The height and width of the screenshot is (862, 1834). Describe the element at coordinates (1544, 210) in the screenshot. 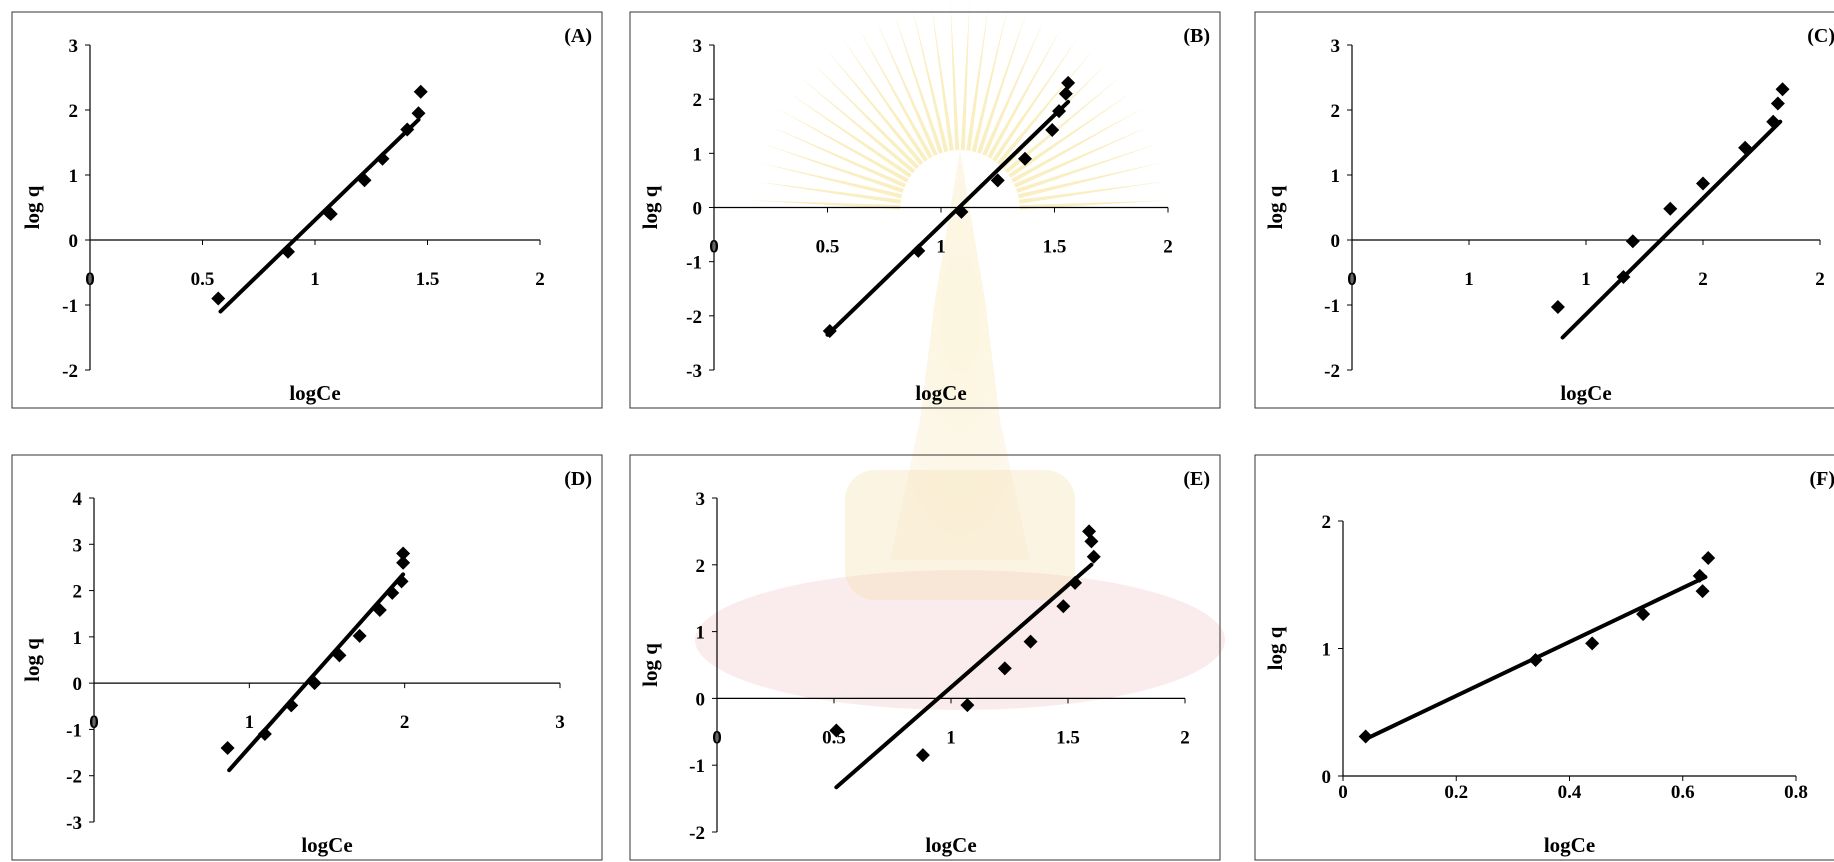

I see `chart-panel-c: -2 -1 0 1 2 3 0 1 1 2 2 logCe log q (C)` at that location.